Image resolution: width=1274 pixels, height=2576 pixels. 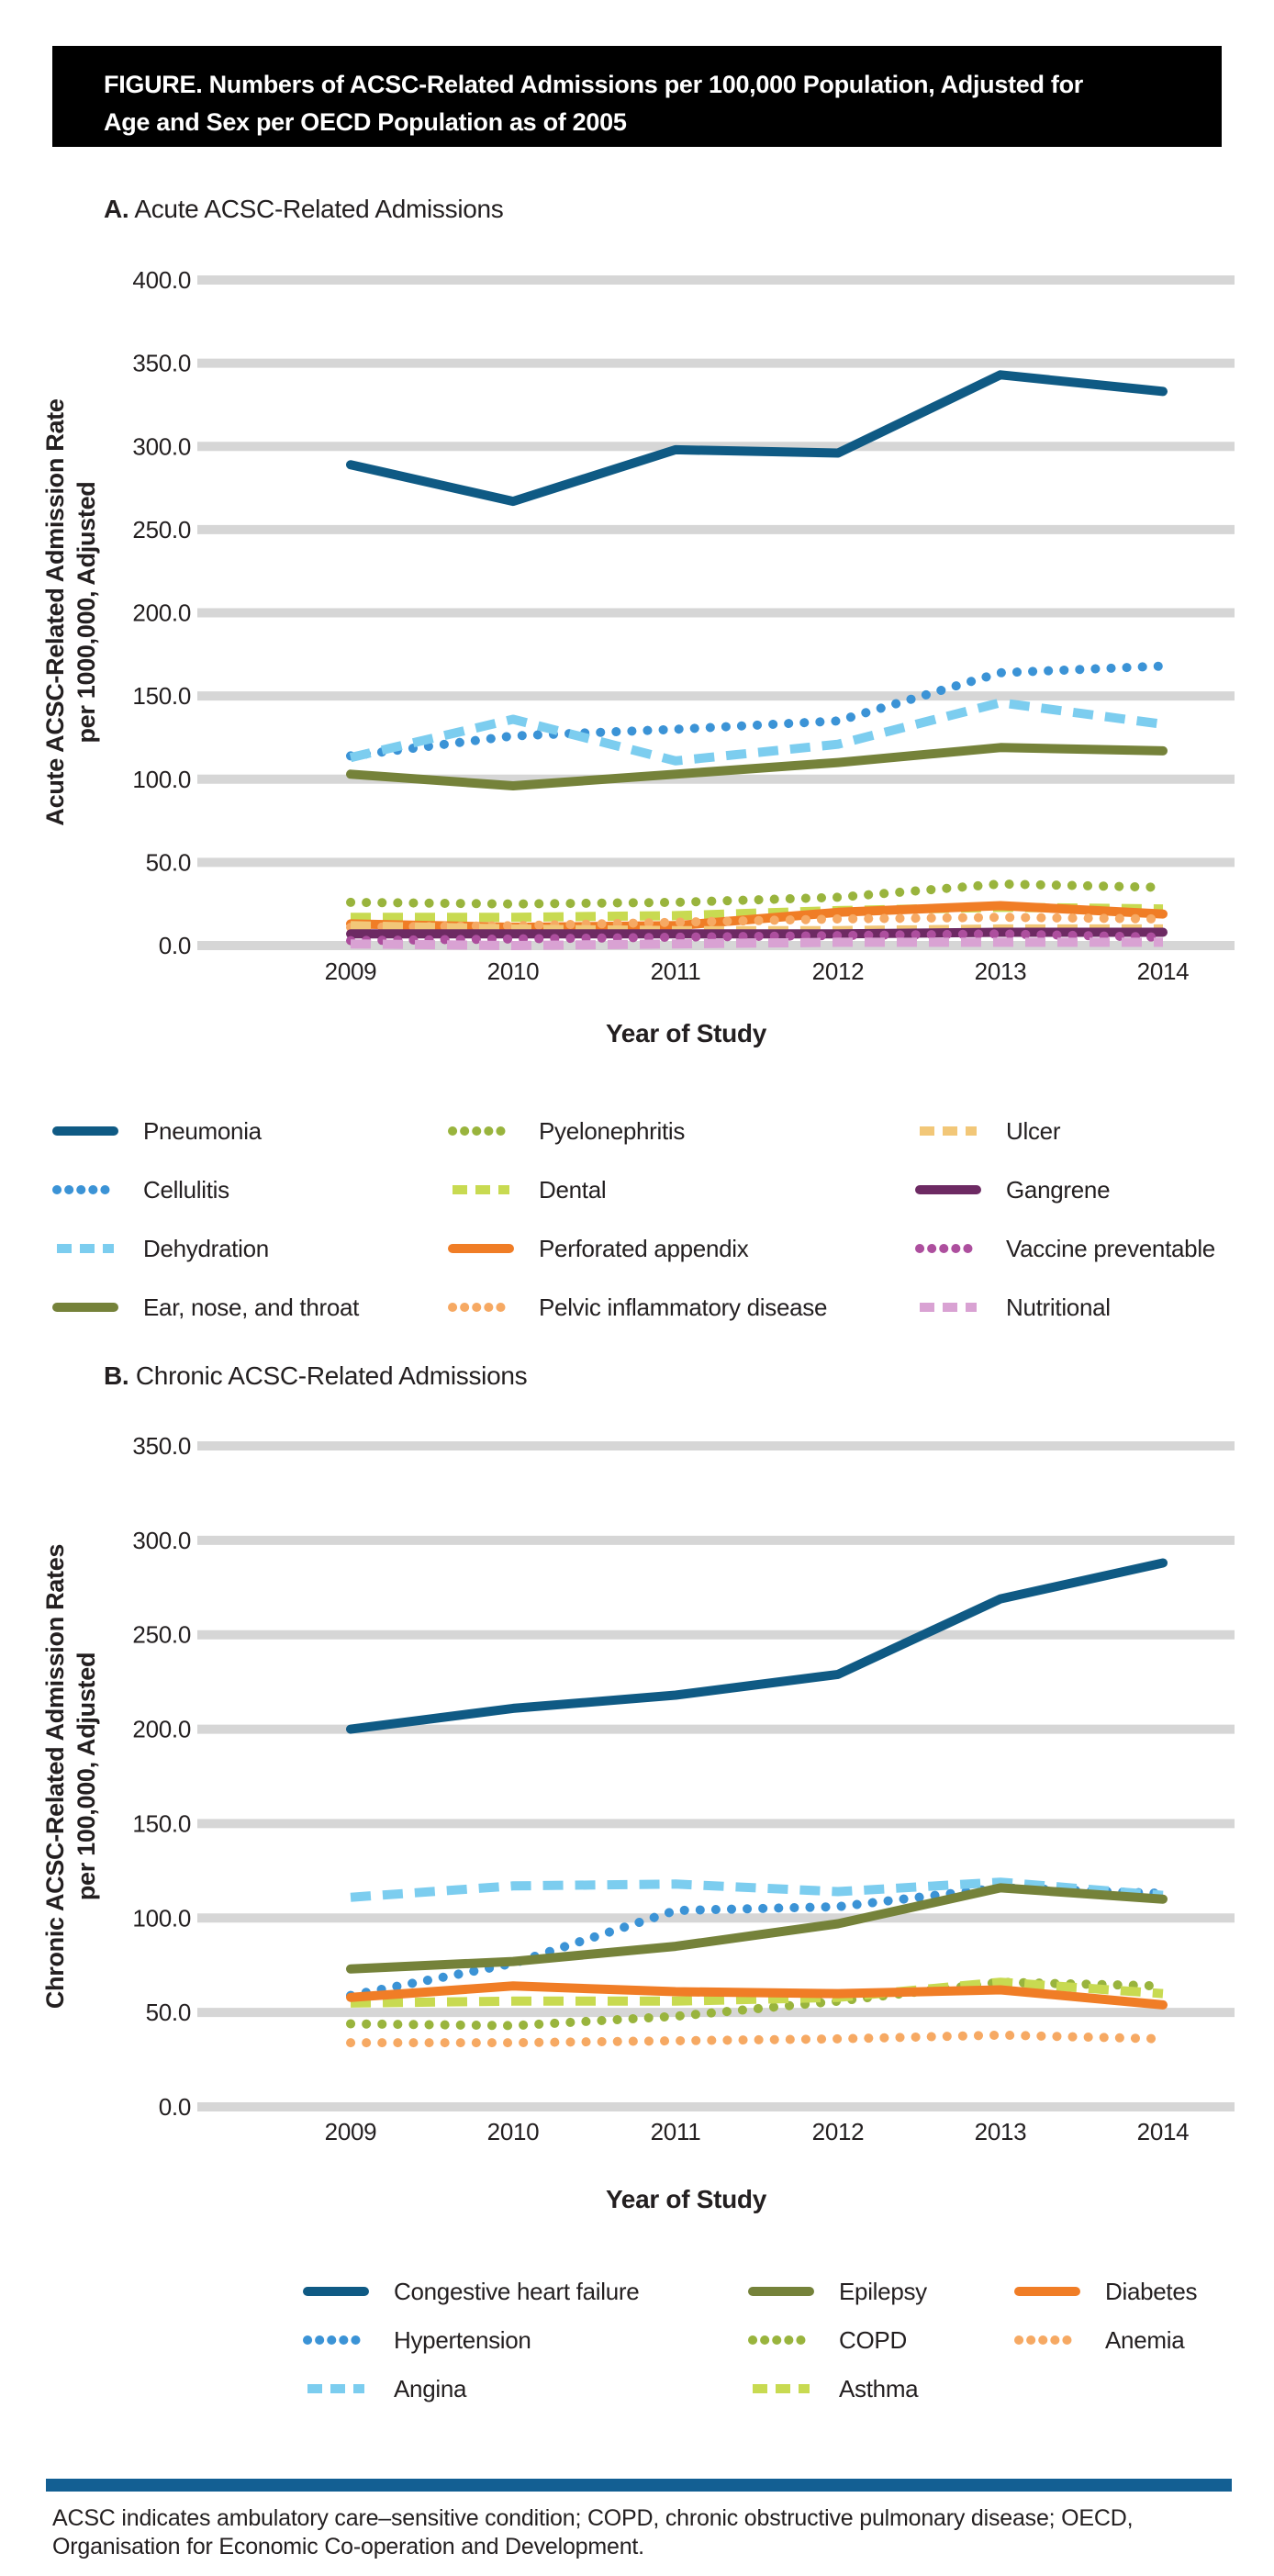 I want to click on legend-item-nutritional: Nutritional, so click(x=1013, y=1307).